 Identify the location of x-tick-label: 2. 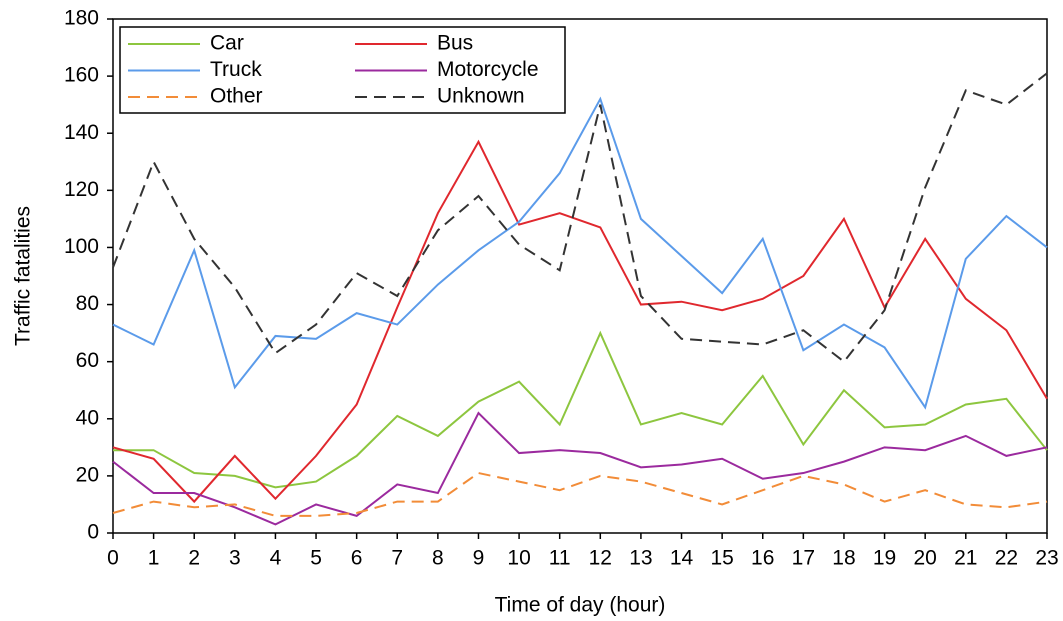
(194, 558).